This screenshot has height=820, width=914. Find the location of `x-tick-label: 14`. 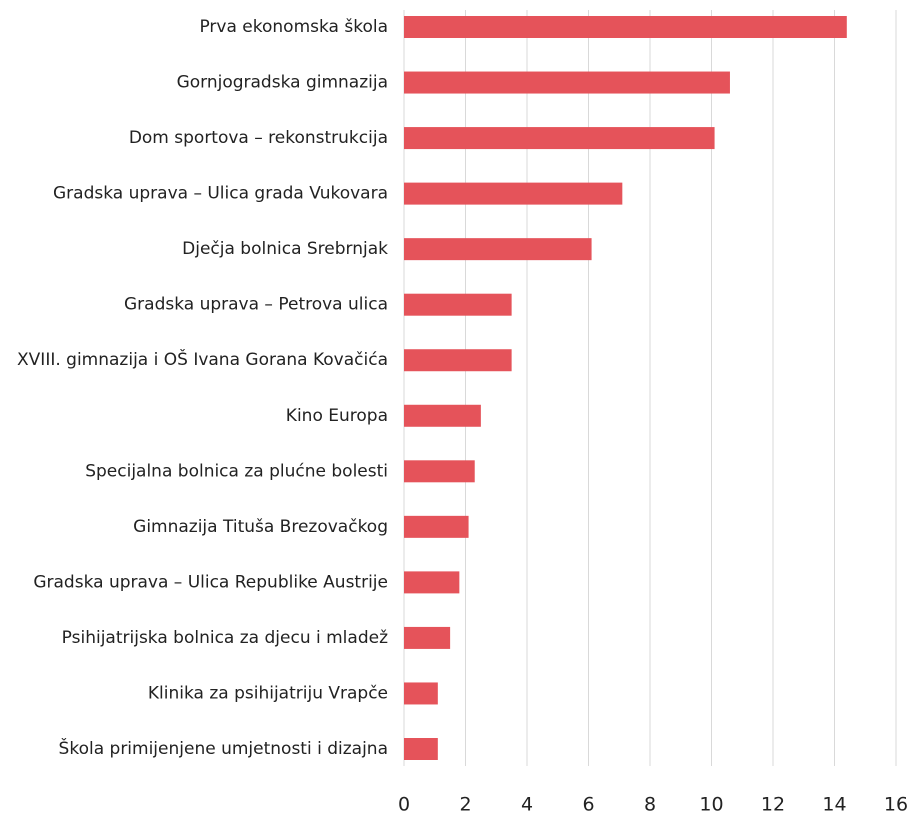

x-tick-label: 14 is located at coordinates (834, 805).